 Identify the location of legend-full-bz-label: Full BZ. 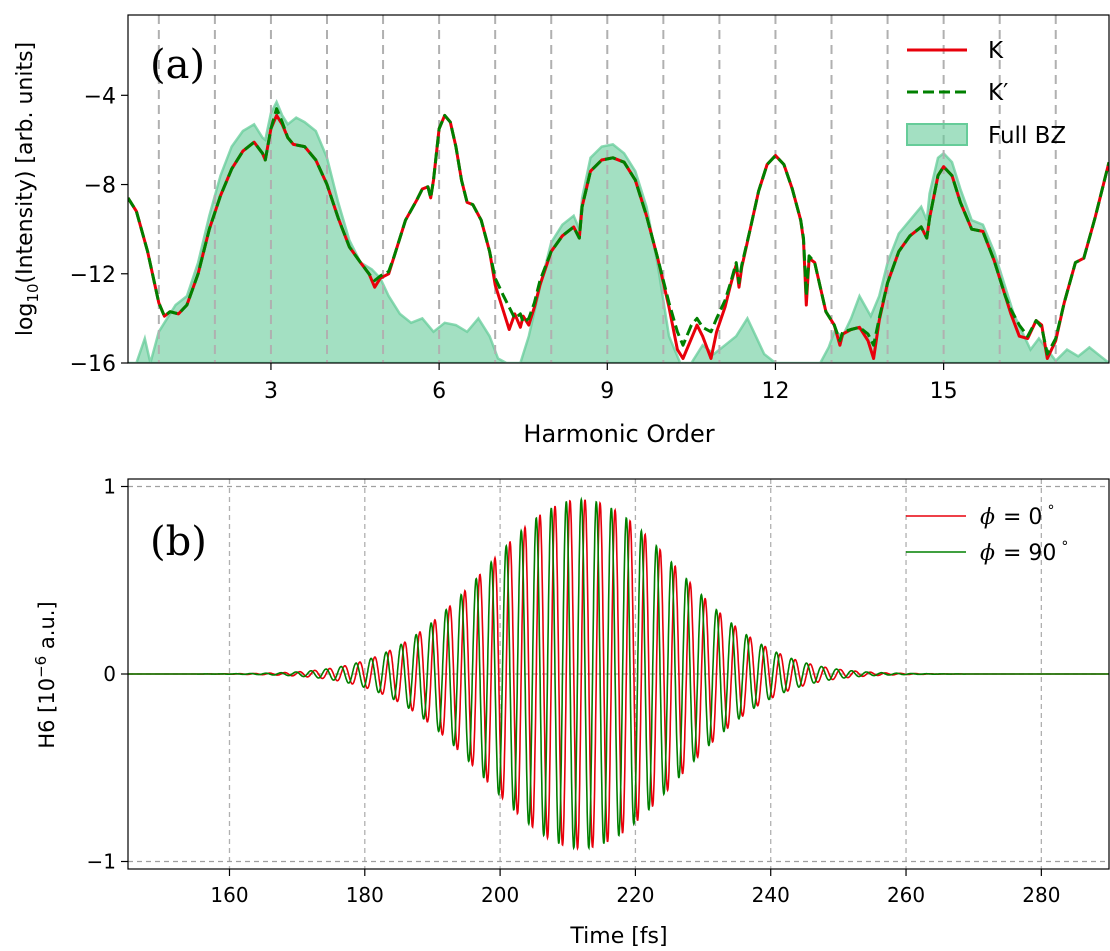
(1027, 136).